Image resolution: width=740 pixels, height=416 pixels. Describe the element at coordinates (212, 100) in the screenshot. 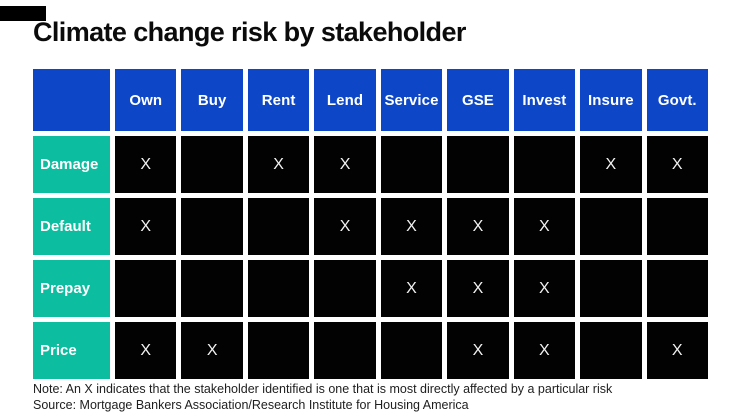

I see `column-header-buy: Buy` at that location.